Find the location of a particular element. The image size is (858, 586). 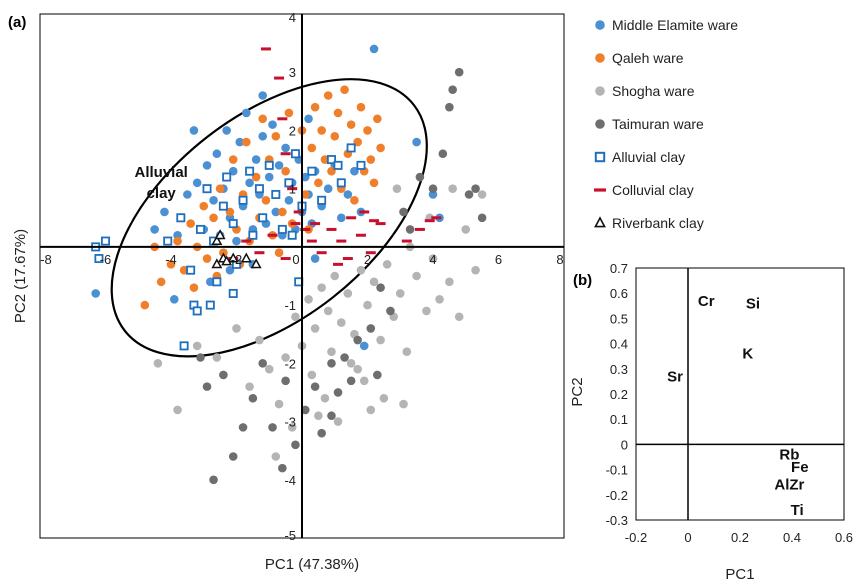

x-tick-label: 6 is located at coordinates (498, 259).